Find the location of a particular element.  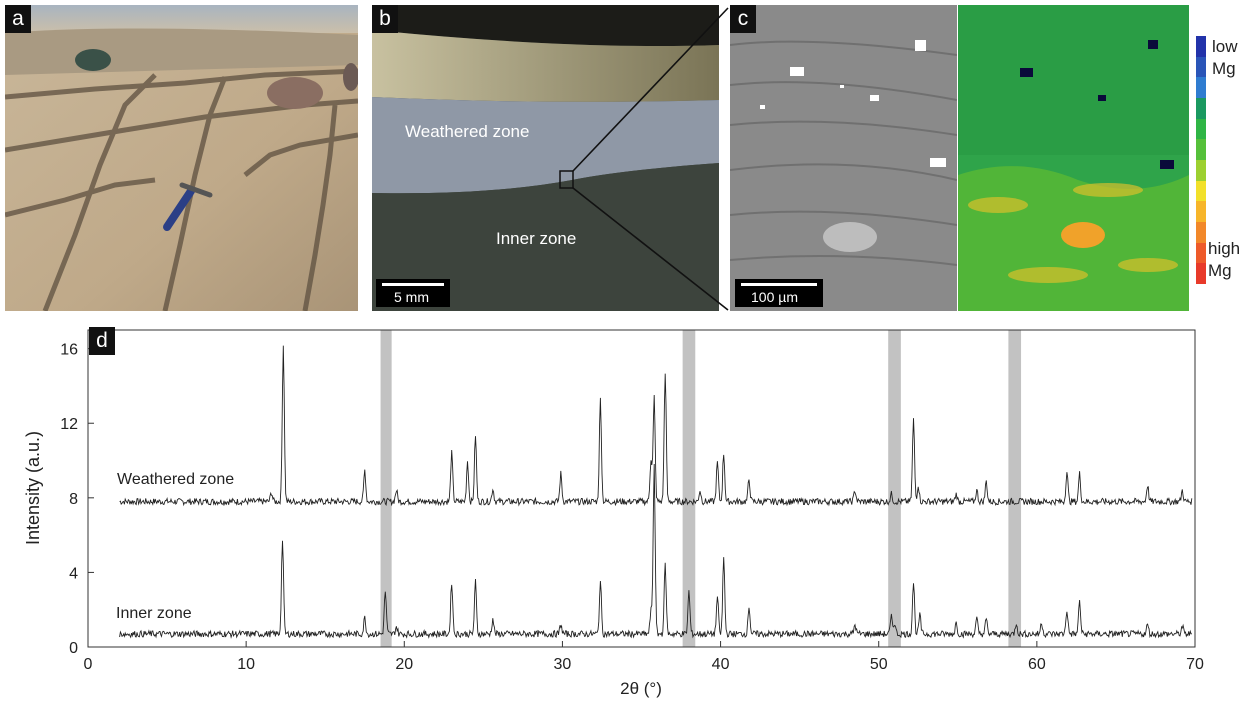

y-tick-label: 4 is located at coordinates (73, 573).